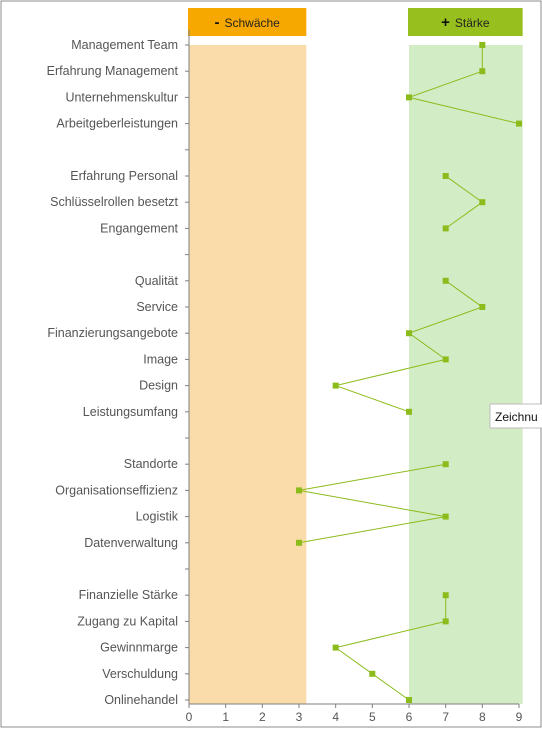 Image resolution: width=542 pixels, height=733 pixels. I want to click on category-label: Arbeitgeberleistungen, so click(117, 124).